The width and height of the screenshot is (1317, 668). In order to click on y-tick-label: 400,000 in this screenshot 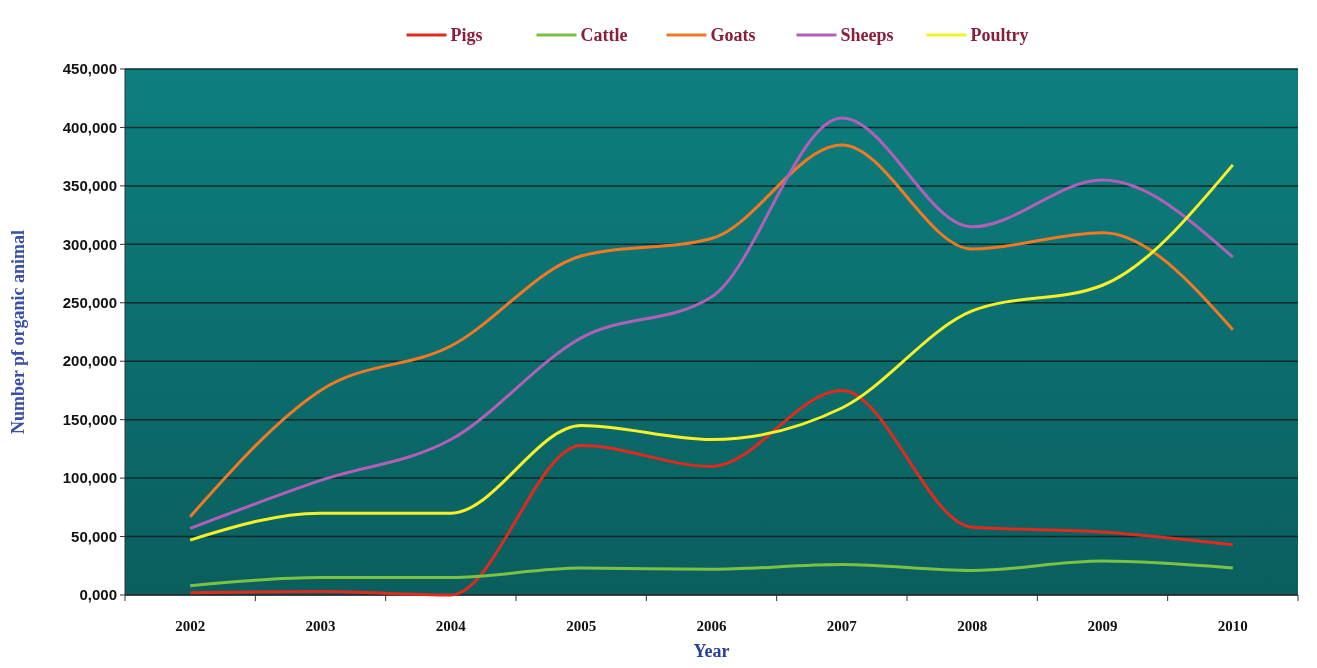, I will do `click(89, 127)`.